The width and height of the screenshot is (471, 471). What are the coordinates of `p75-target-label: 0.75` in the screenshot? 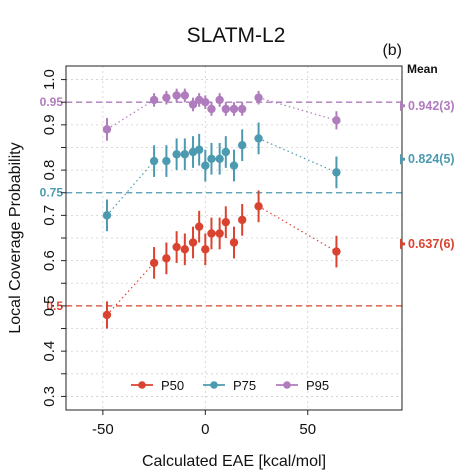 It's located at (52, 193).